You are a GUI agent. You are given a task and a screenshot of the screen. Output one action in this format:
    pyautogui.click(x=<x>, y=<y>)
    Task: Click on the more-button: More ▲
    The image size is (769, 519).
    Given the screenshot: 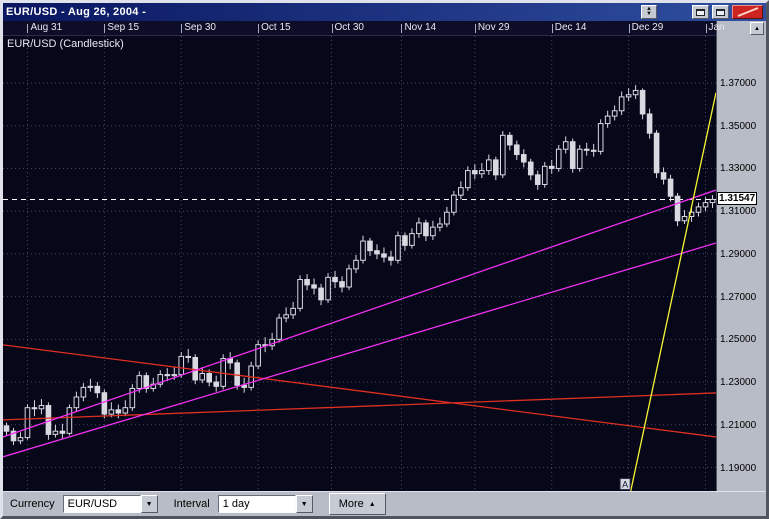 What is the action you would take?
    pyautogui.click(x=357, y=504)
    